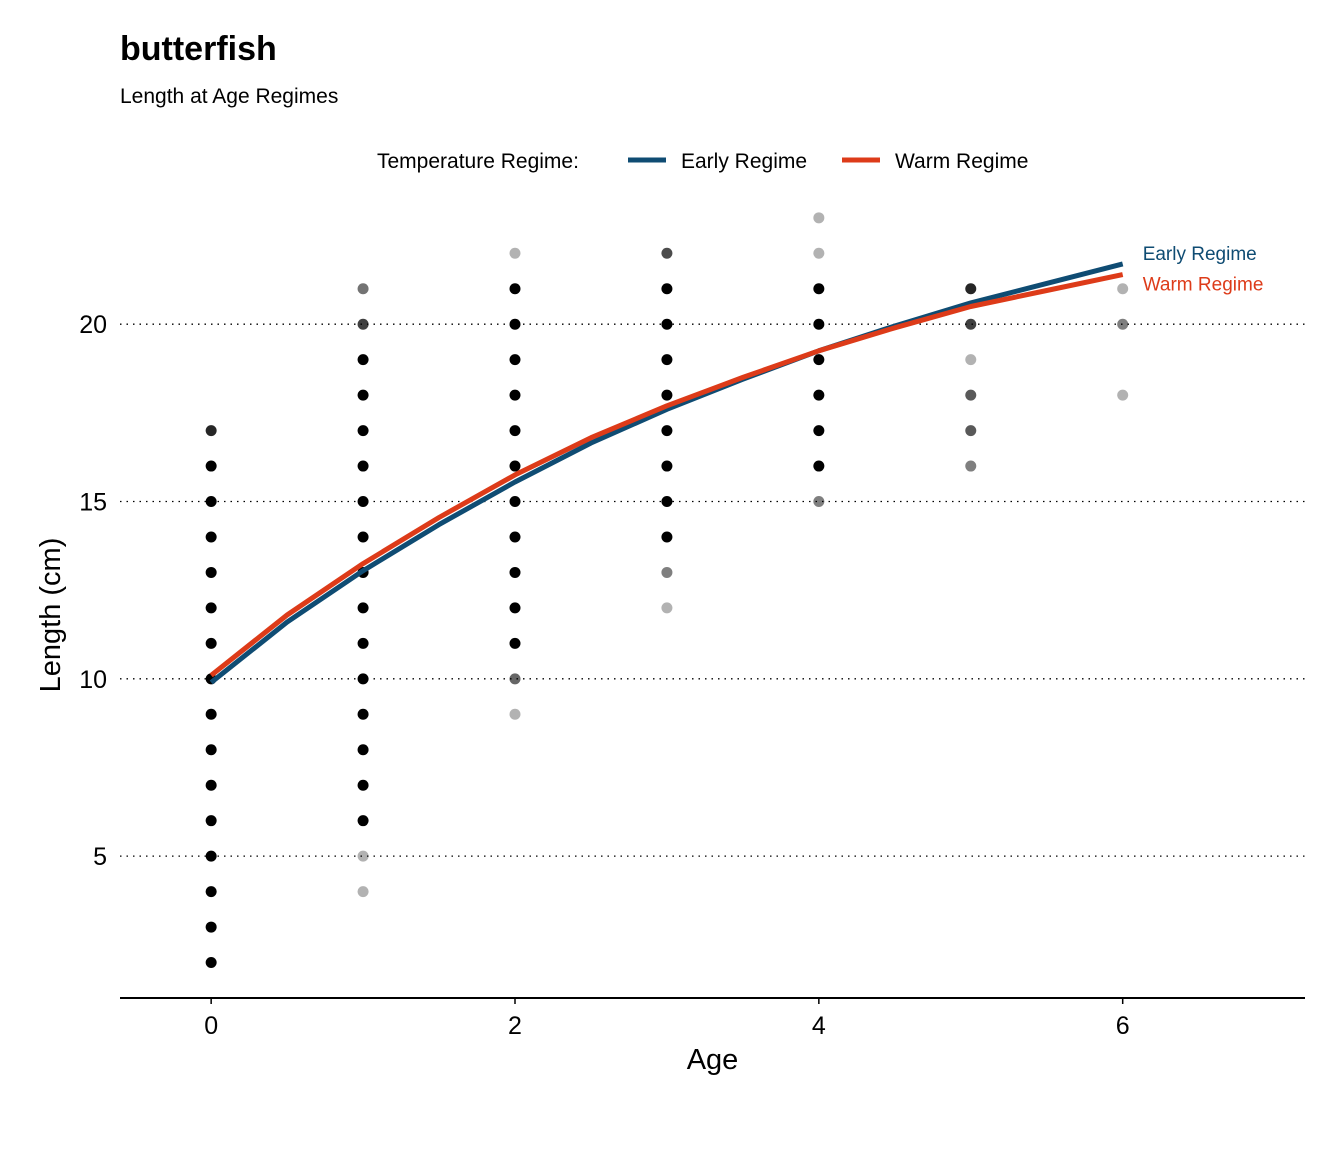  I want to click on y-axis-label: Length (cm), so click(51, 615).